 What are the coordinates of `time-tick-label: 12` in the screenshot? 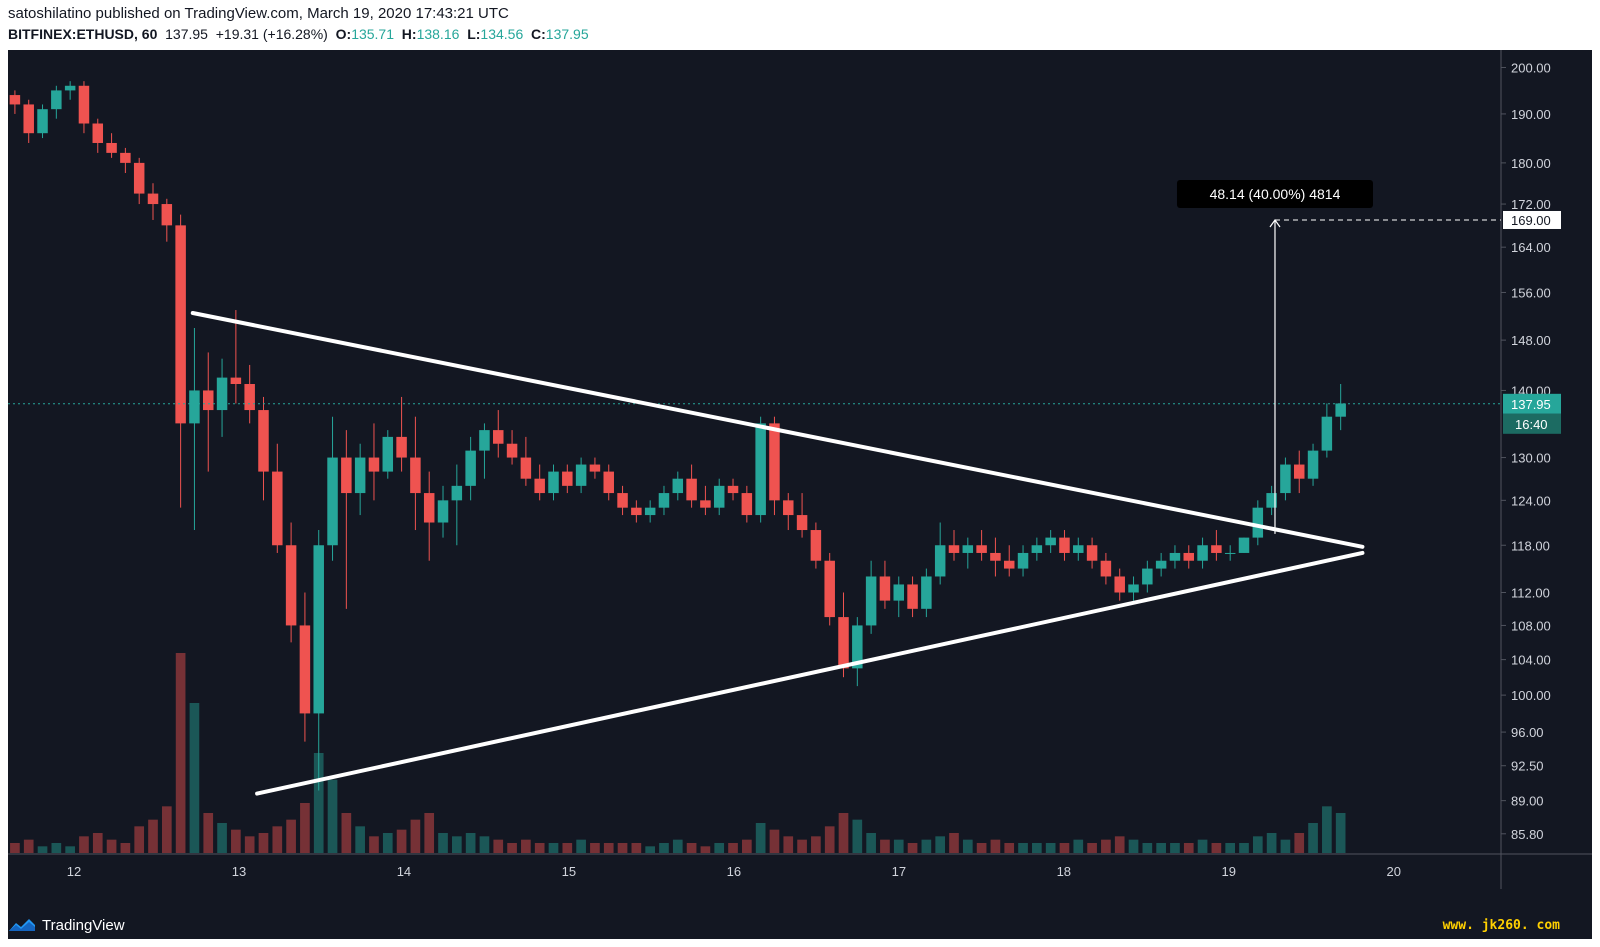 It's located at (74, 871).